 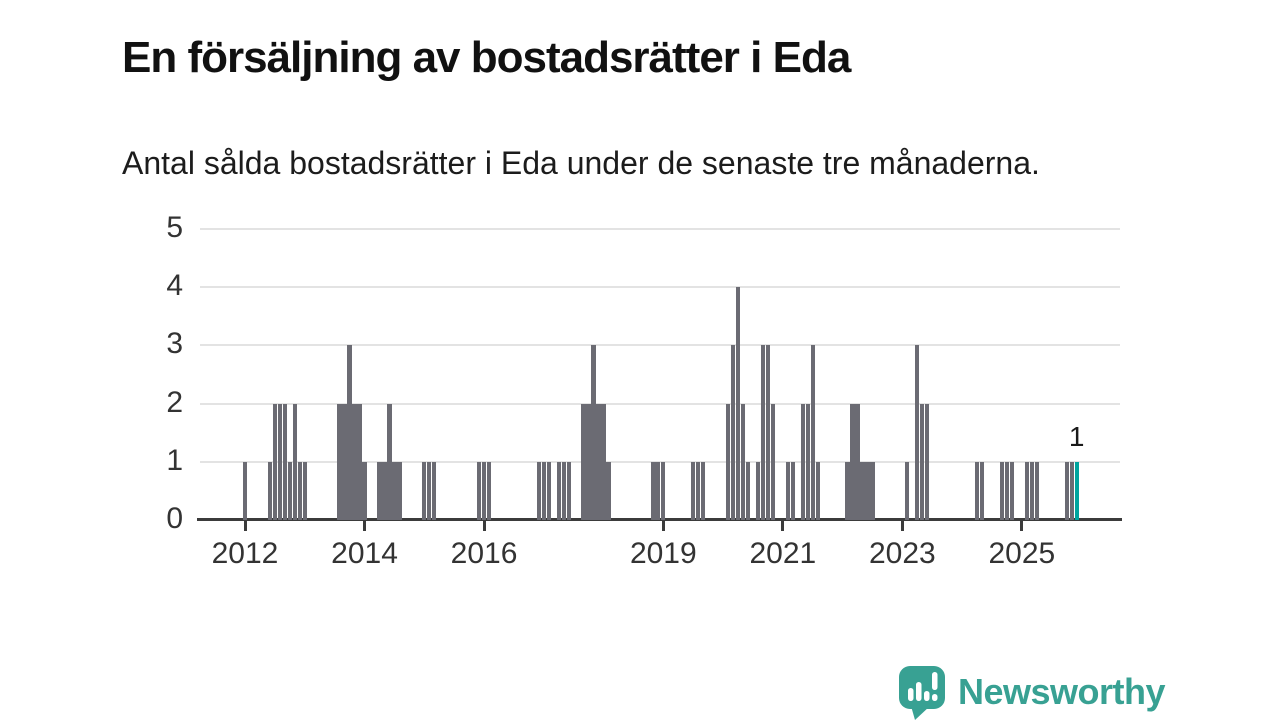 I want to click on page-title: En försäljning av bostadsrätter i Eda, so click(x=486, y=58).